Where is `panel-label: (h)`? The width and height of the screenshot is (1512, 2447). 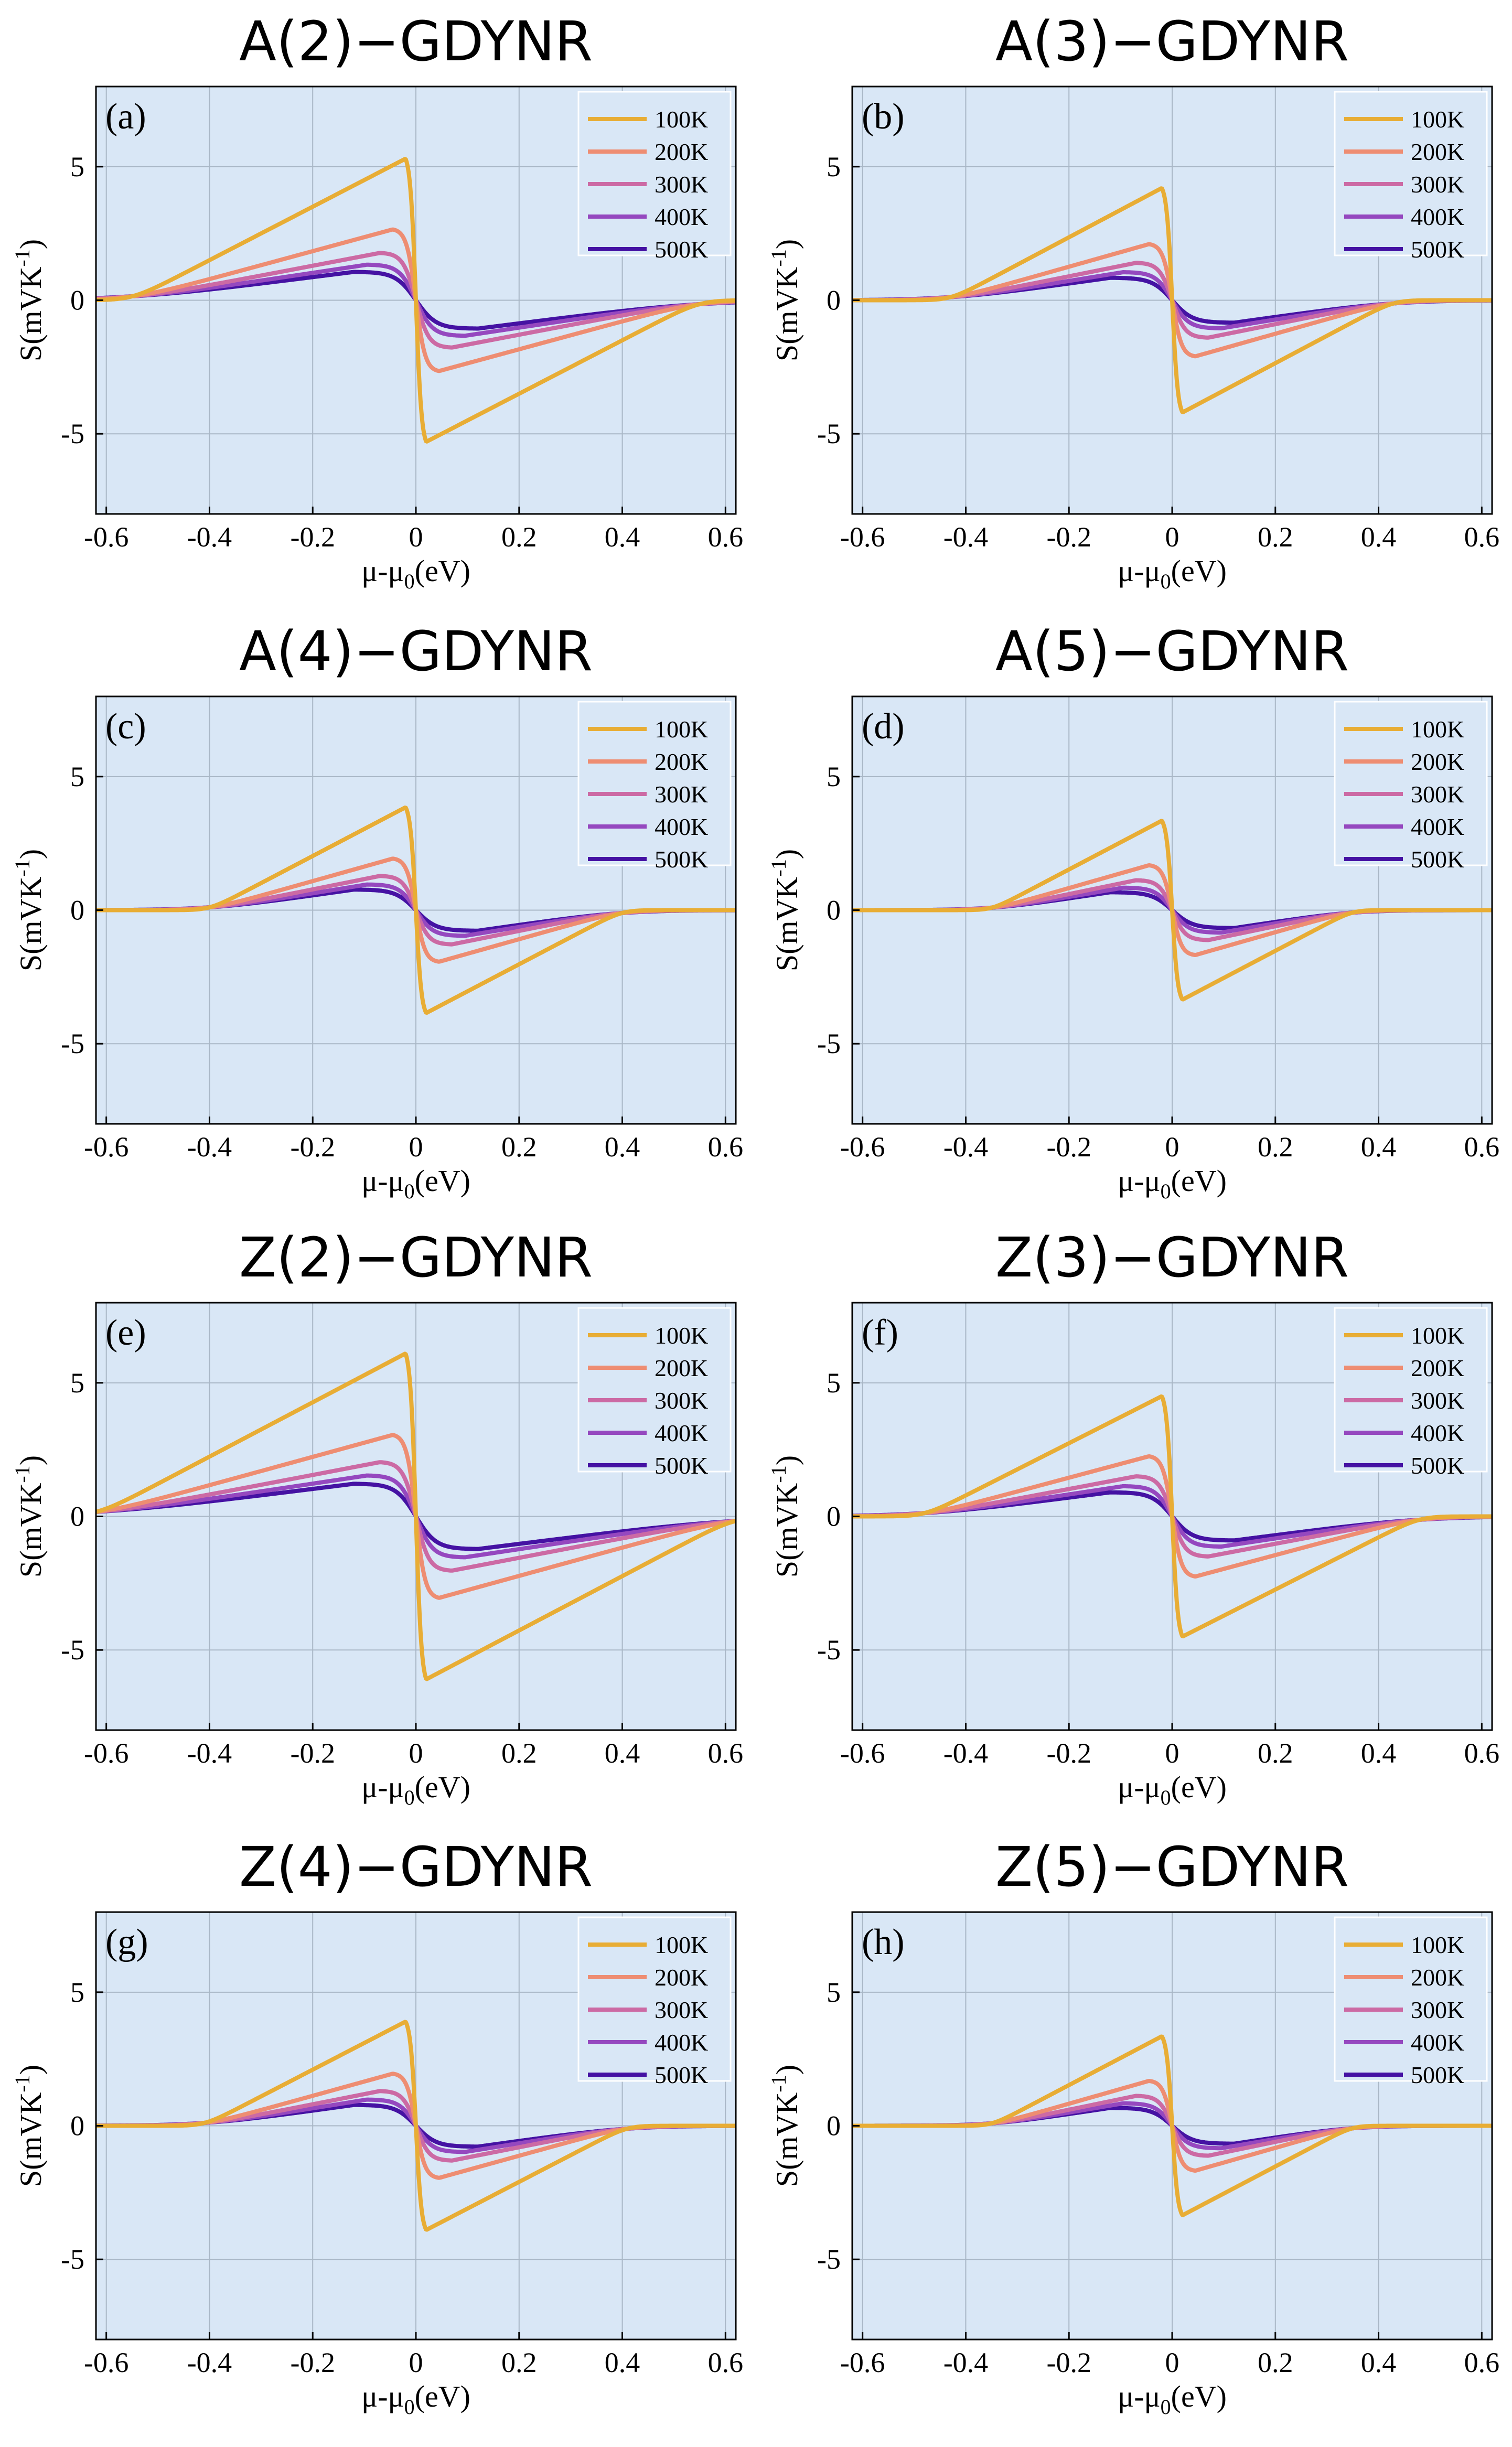 panel-label: (h) is located at coordinates (883, 1942).